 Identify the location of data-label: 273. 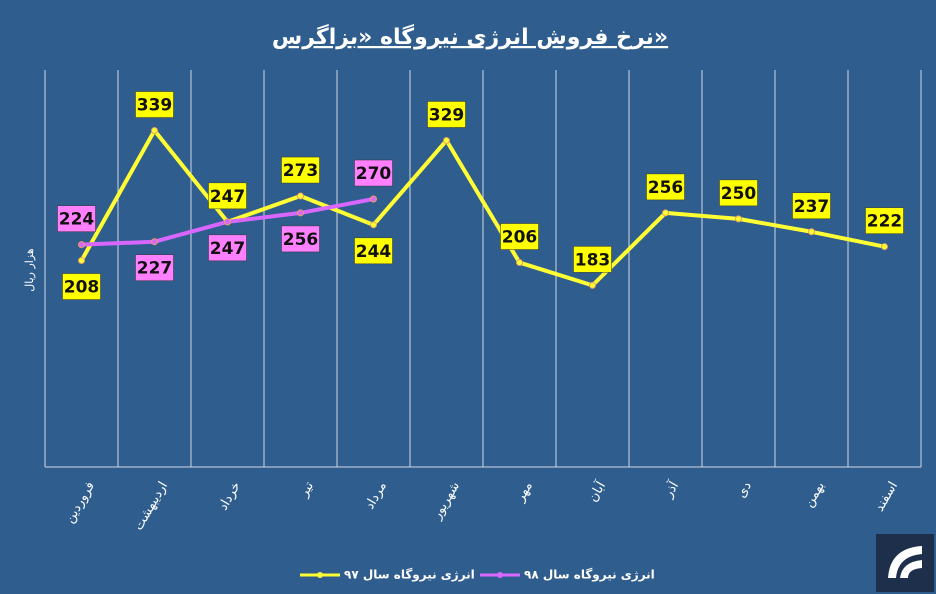
(300, 170).